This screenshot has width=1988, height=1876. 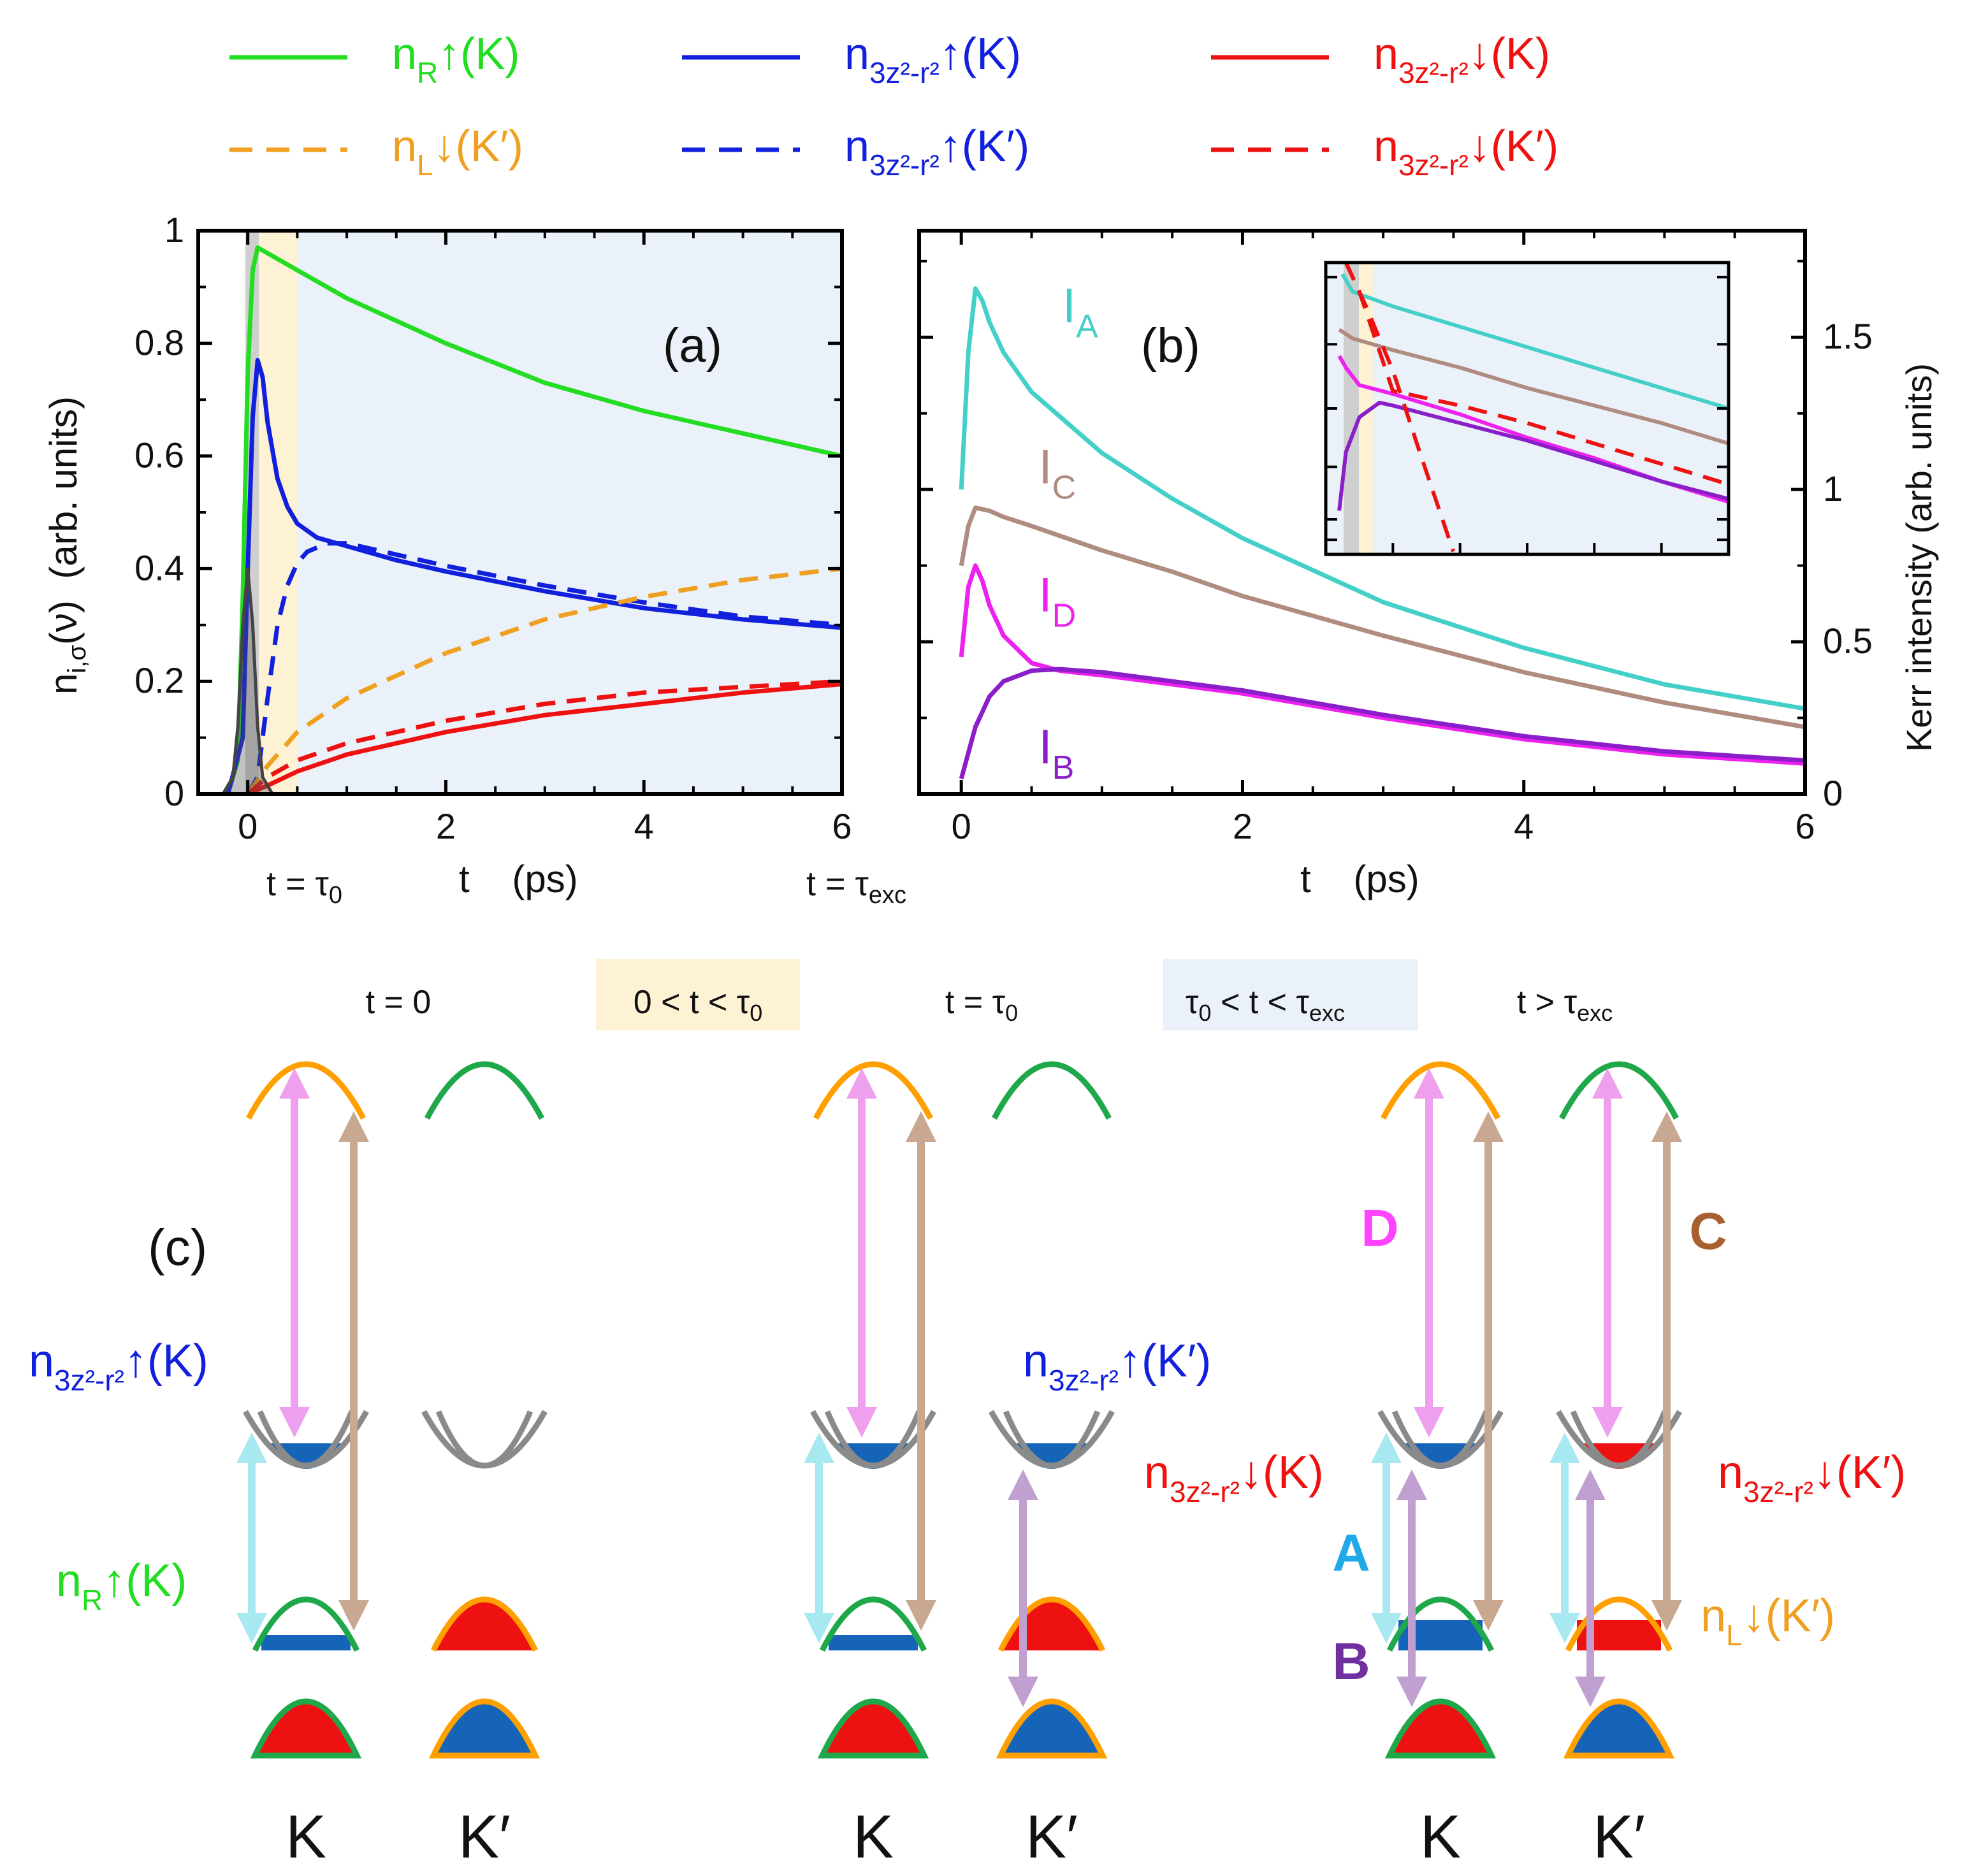 I want to click on series-(a)-6, so click(x=247, y=680).